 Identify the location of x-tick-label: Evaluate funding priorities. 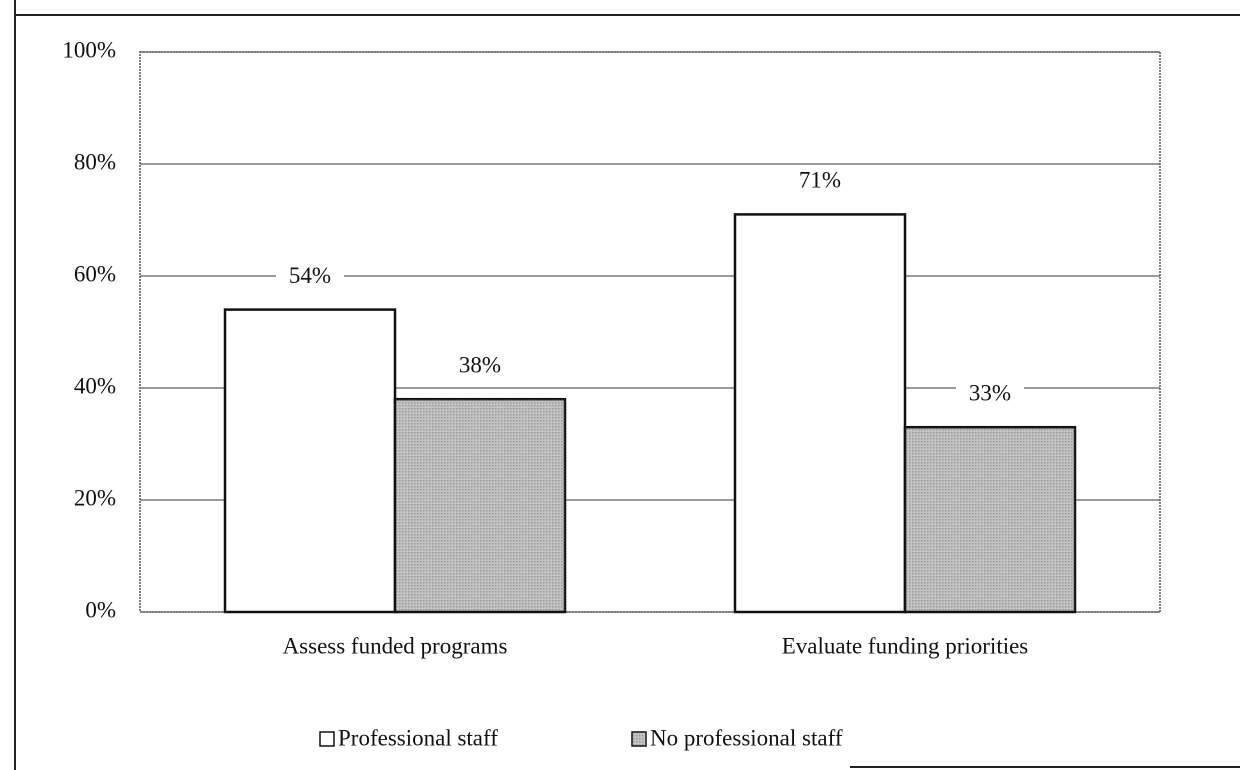
(905, 645).